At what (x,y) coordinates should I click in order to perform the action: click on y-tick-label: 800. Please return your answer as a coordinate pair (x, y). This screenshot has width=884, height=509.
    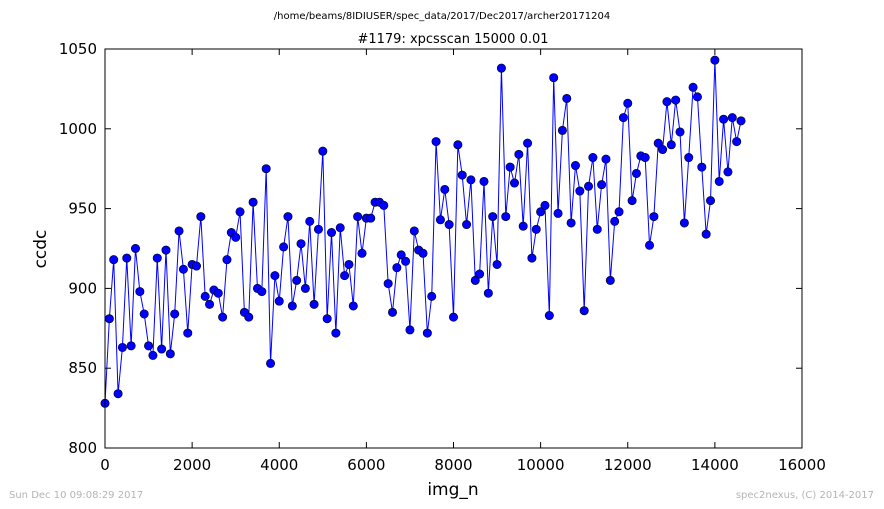
    Looking at the image, I should click on (82, 448).